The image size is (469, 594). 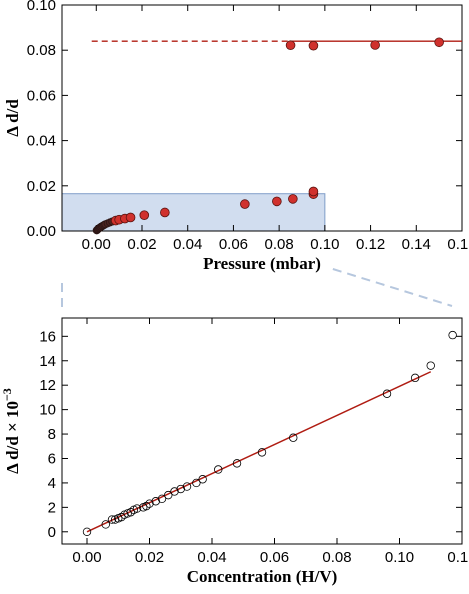 What do you see at coordinates (52, 483) in the screenshot?
I see `y-tick-label: 4` at bounding box center [52, 483].